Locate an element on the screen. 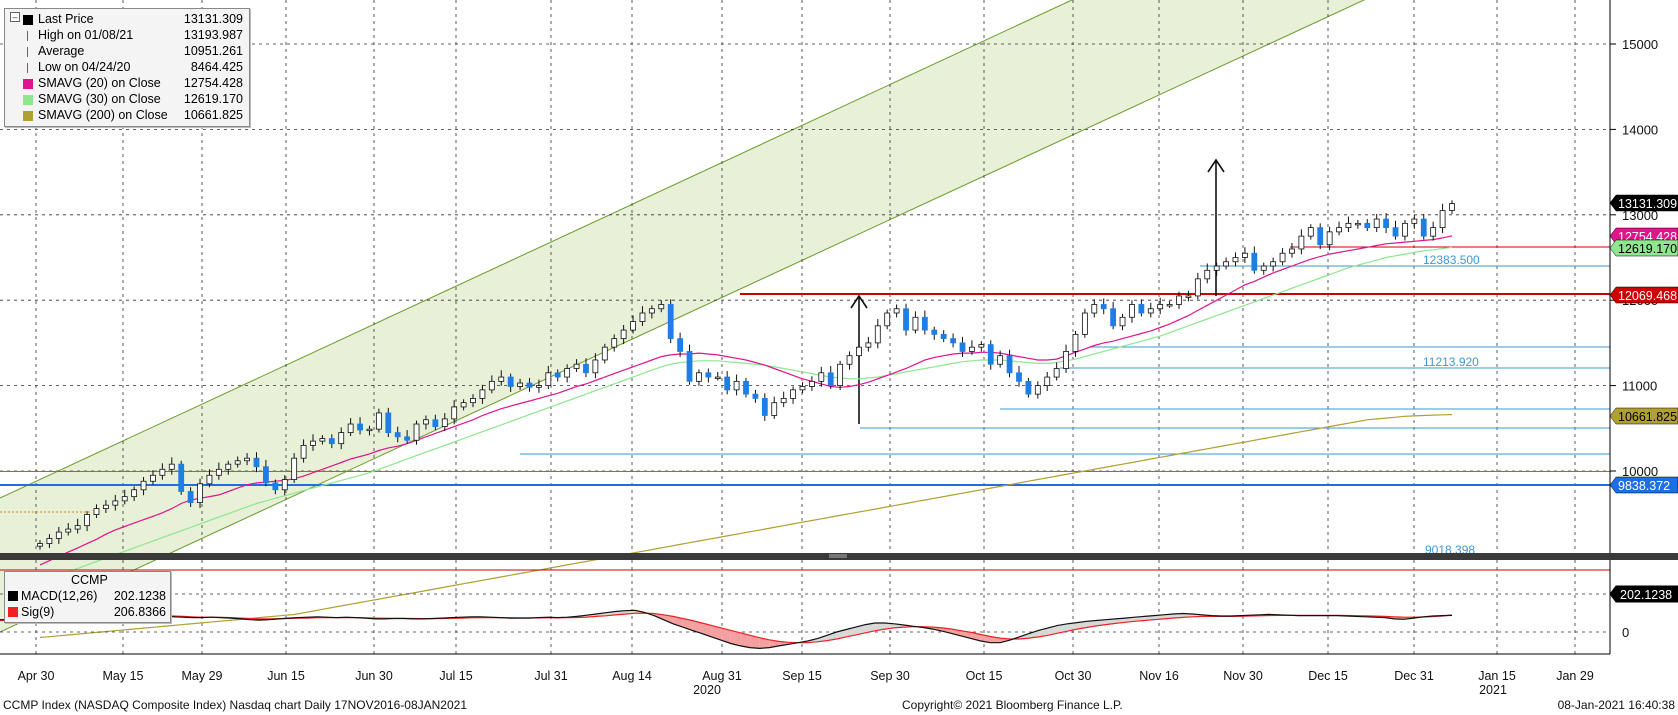 The height and width of the screenshot is (715, 1678). legend-row: SMAVG (30) on Close 12619.170 is located at coordinates (127, 99).